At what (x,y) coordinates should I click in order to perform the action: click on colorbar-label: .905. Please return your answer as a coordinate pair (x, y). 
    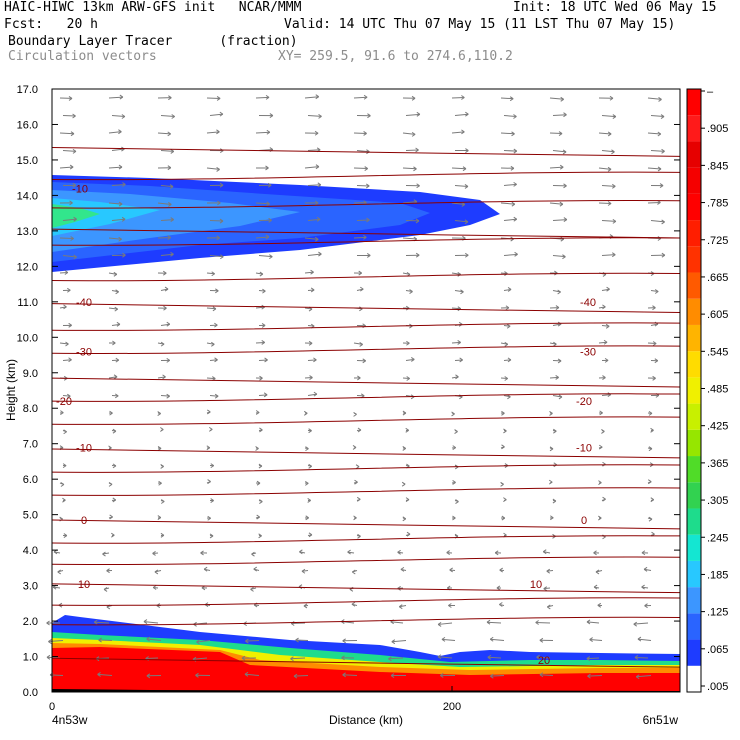
    Looking at the image, I should click on (717, 129).